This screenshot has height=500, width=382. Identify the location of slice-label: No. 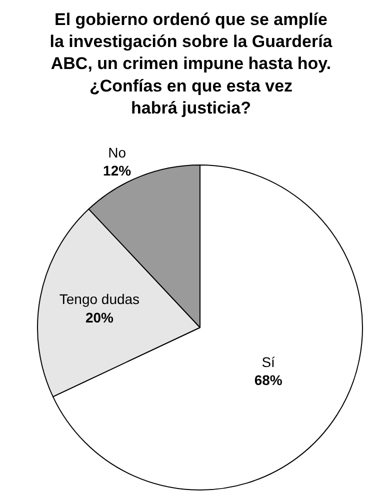
(117, 152).